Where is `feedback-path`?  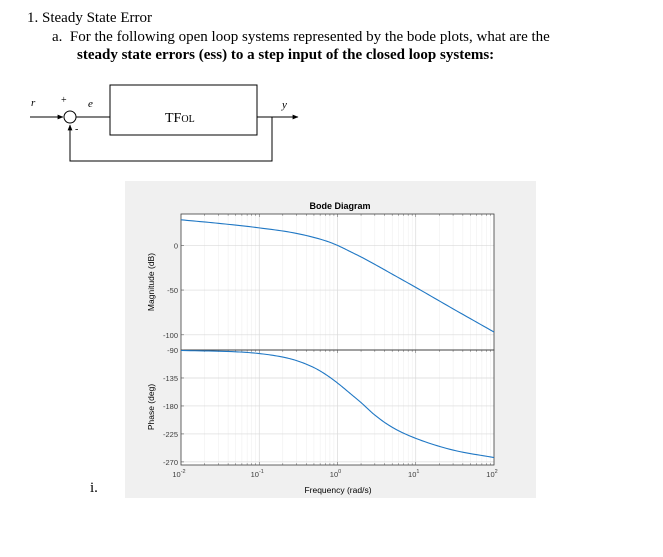 feedback-path is located at coordinates (170, 139).